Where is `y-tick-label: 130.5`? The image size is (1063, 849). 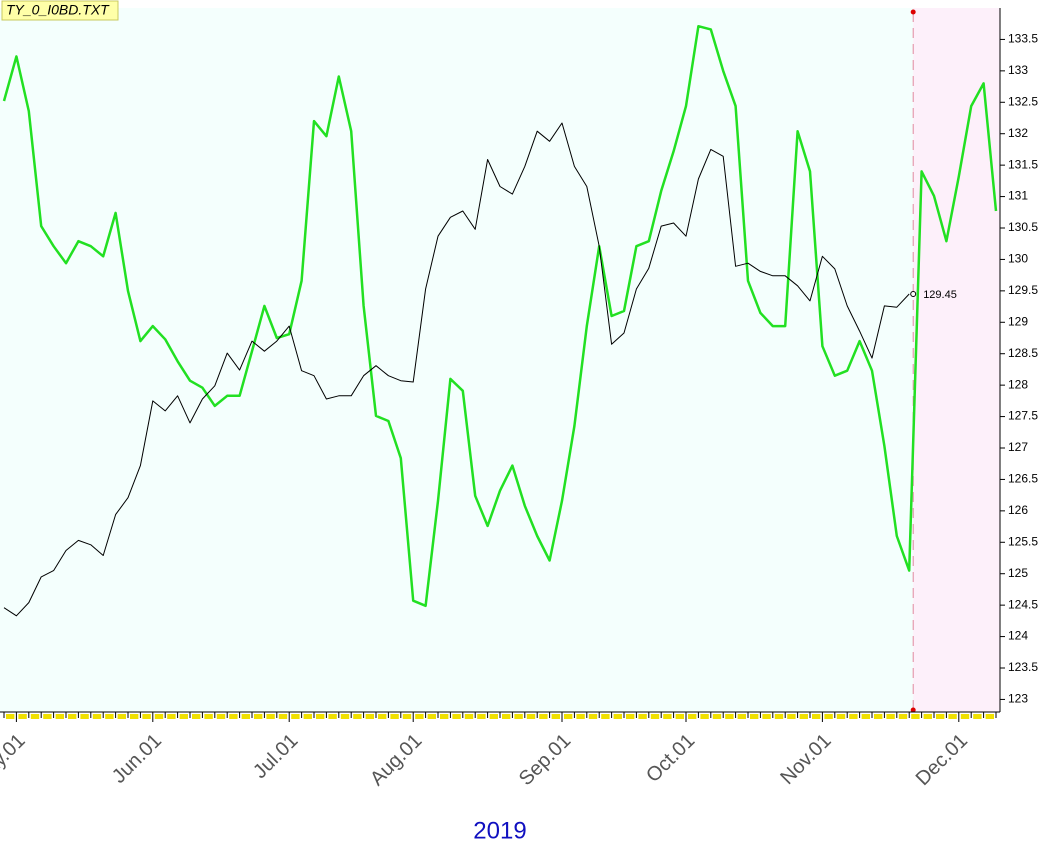
y-tick-label: 130.5 is located at coordinates (1023, 227).